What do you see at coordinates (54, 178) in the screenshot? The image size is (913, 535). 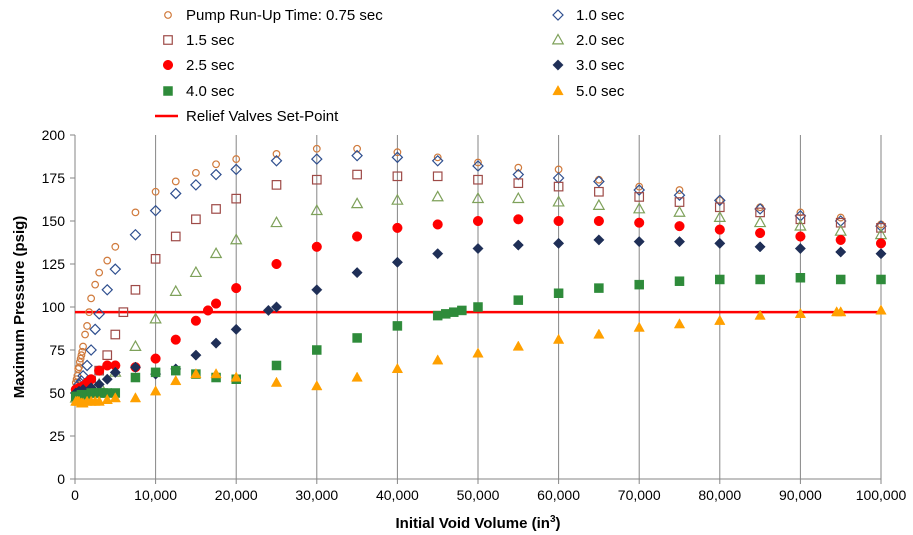 I see `y-tick-label-7: 175` at bounding box center [54, 178].